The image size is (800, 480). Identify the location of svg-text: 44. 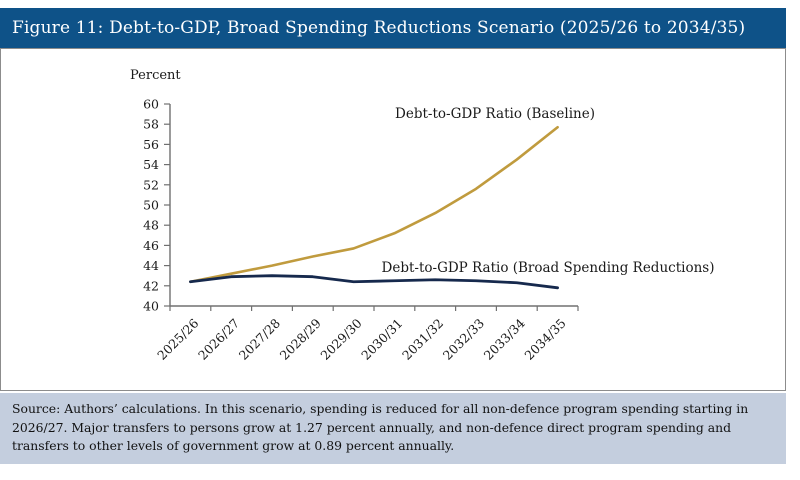
(151, 265).